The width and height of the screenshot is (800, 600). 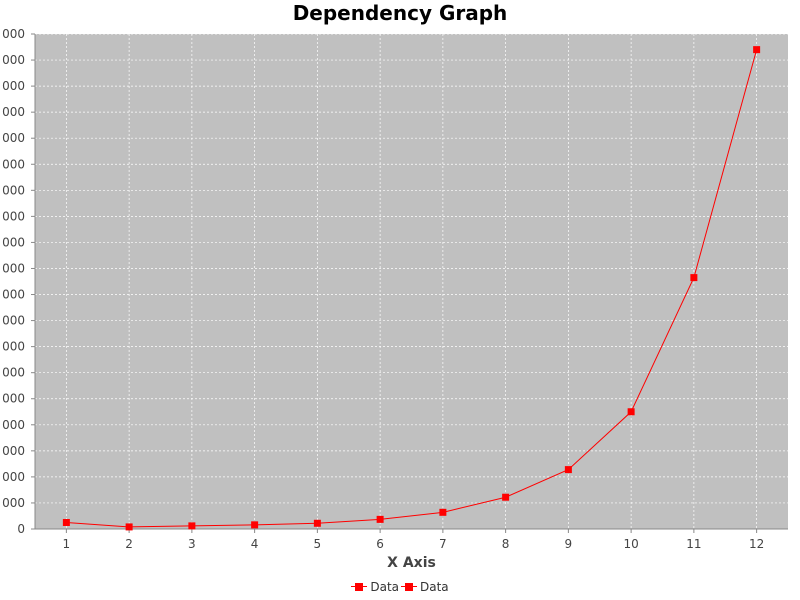 What do you see at coordinates (443, 544) in the screenshot?
I see `x-tick-label: 7` at bounding box center [443, 544].